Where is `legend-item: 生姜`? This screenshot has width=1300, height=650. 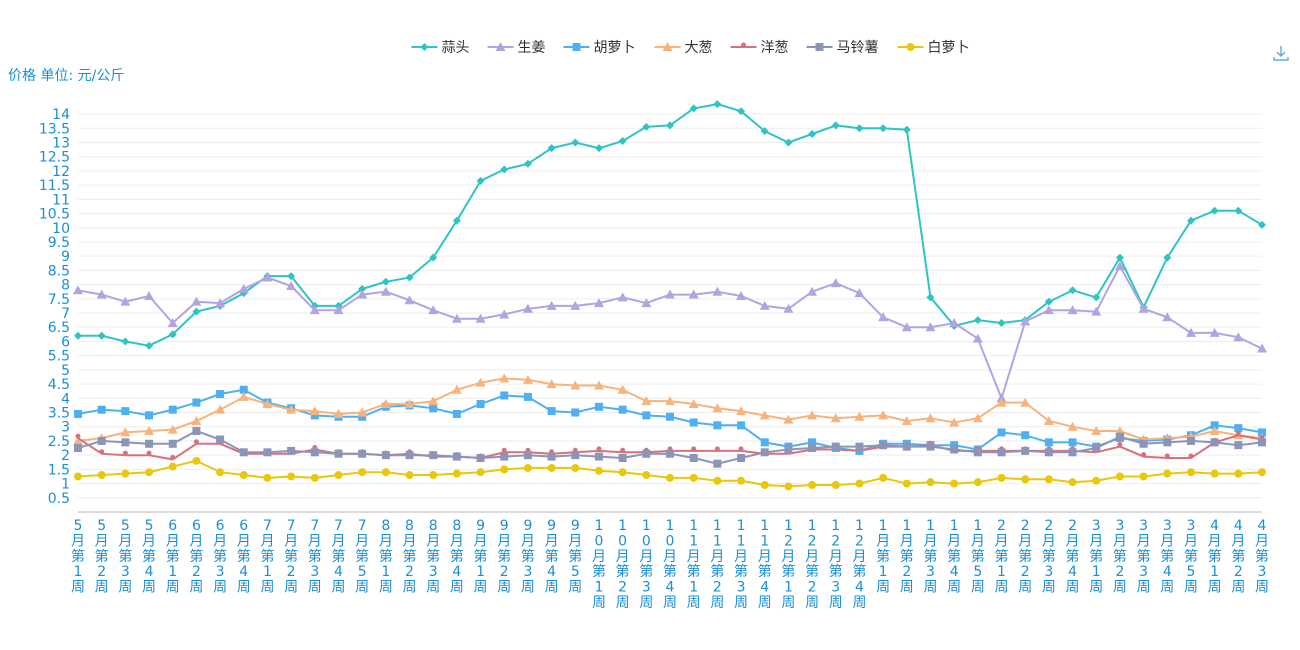
legend-item: 生姜 is located at coordinates (516, 48).